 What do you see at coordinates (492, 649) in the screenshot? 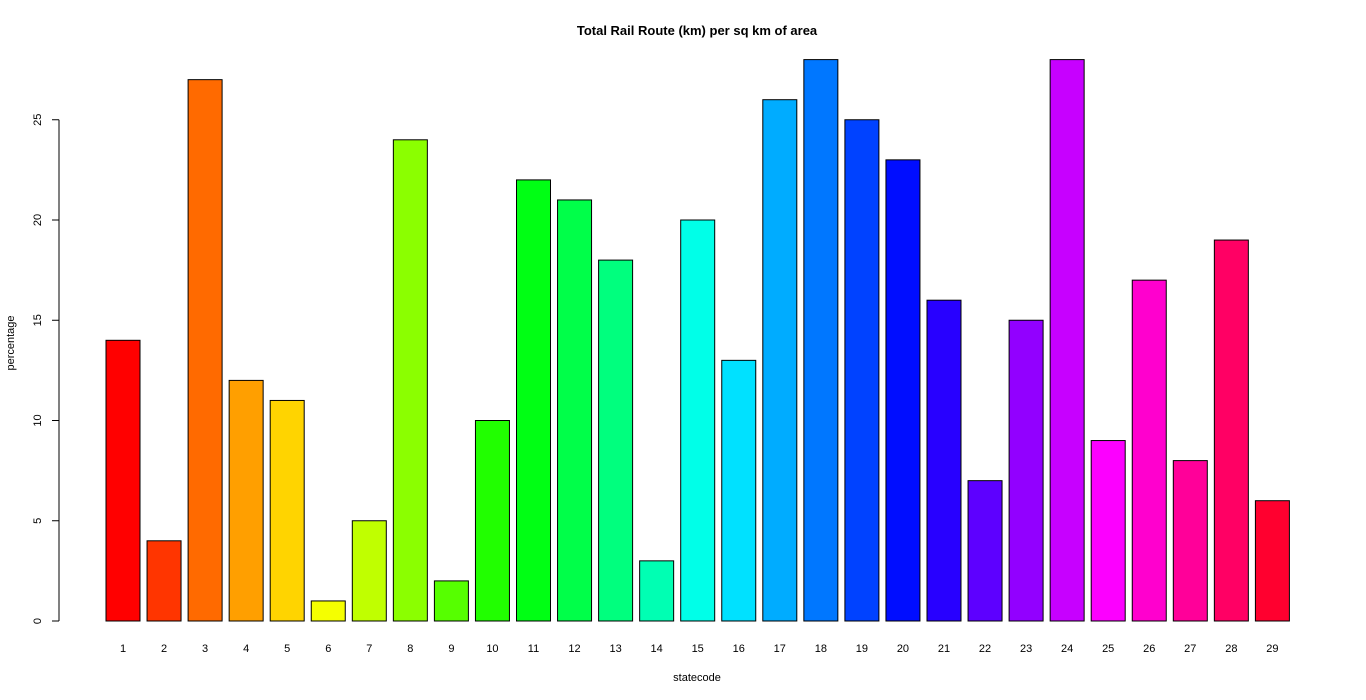
I see `x-tick-label-10: 10` at bounding box center [492, 649].